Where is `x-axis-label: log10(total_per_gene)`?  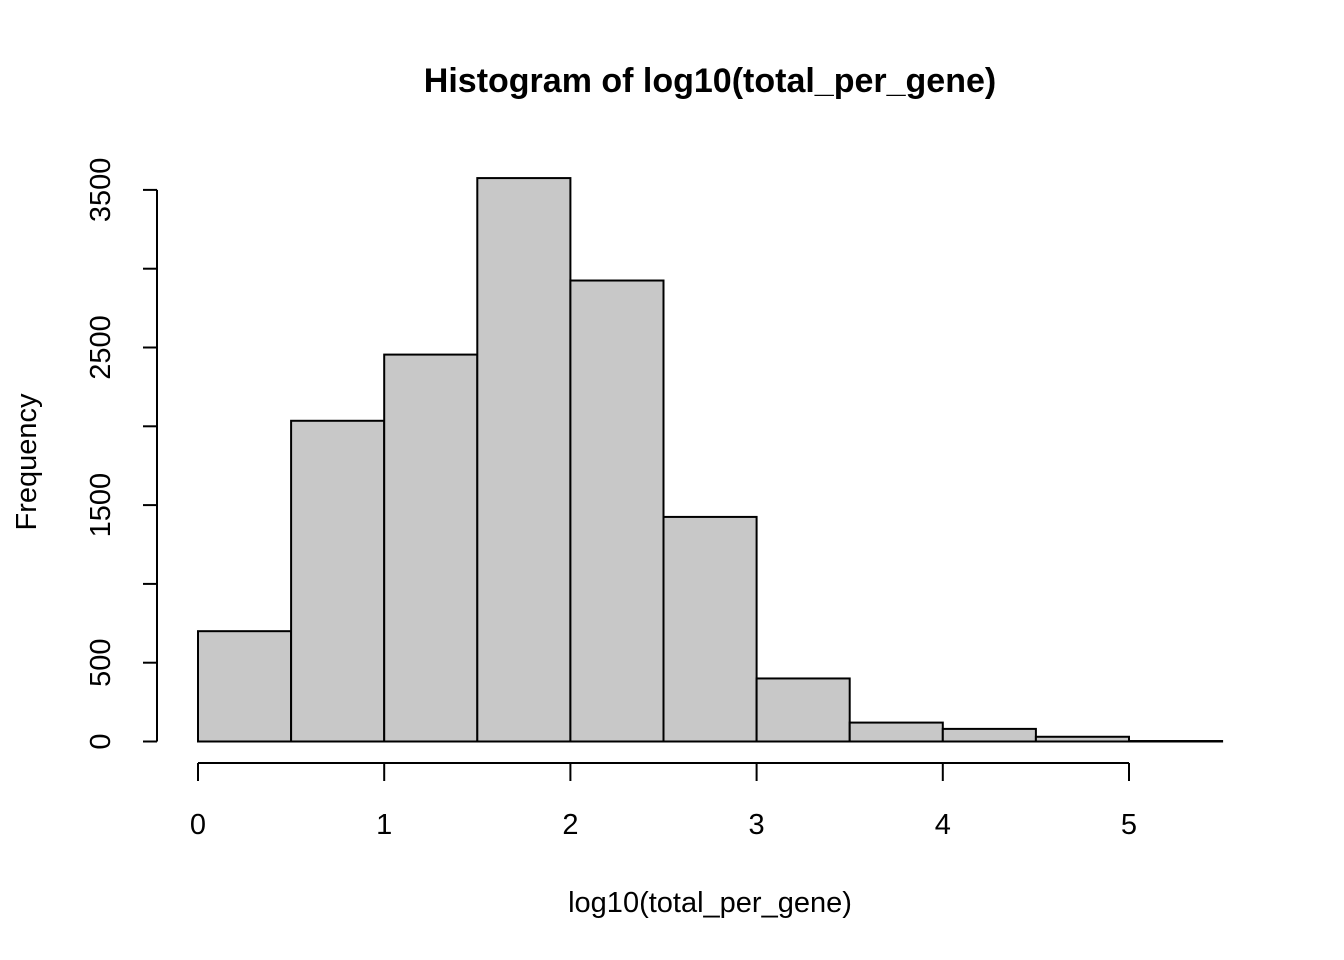 x-axis-label: log10(total_per_gene) is located at coordinates (710, 903).